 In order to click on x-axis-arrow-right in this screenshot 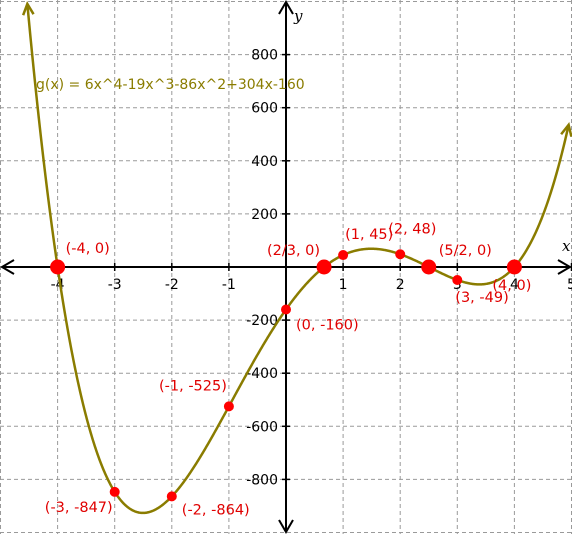, I will do `click(564, 267)`.